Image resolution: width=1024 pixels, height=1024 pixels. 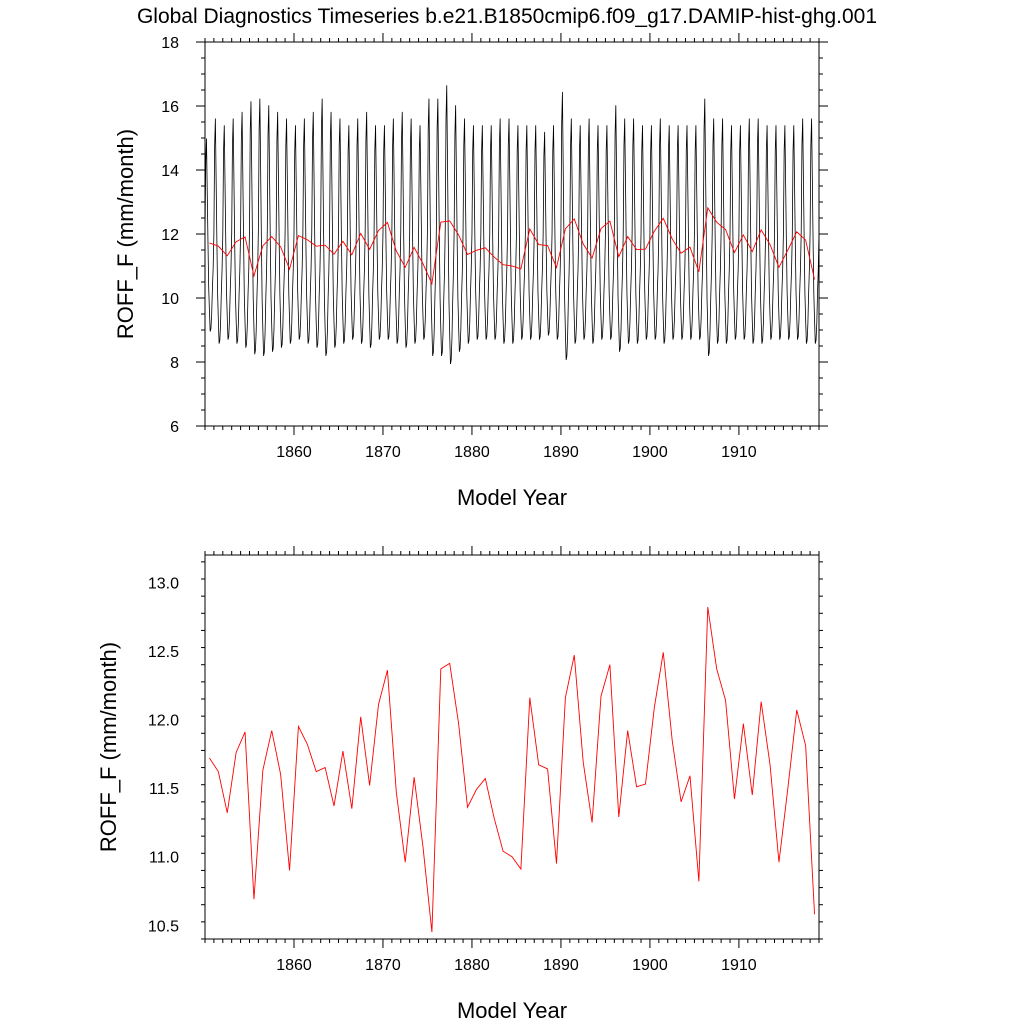 I want to click on y-tick-label: 11.5, so click(x=164, y=789).